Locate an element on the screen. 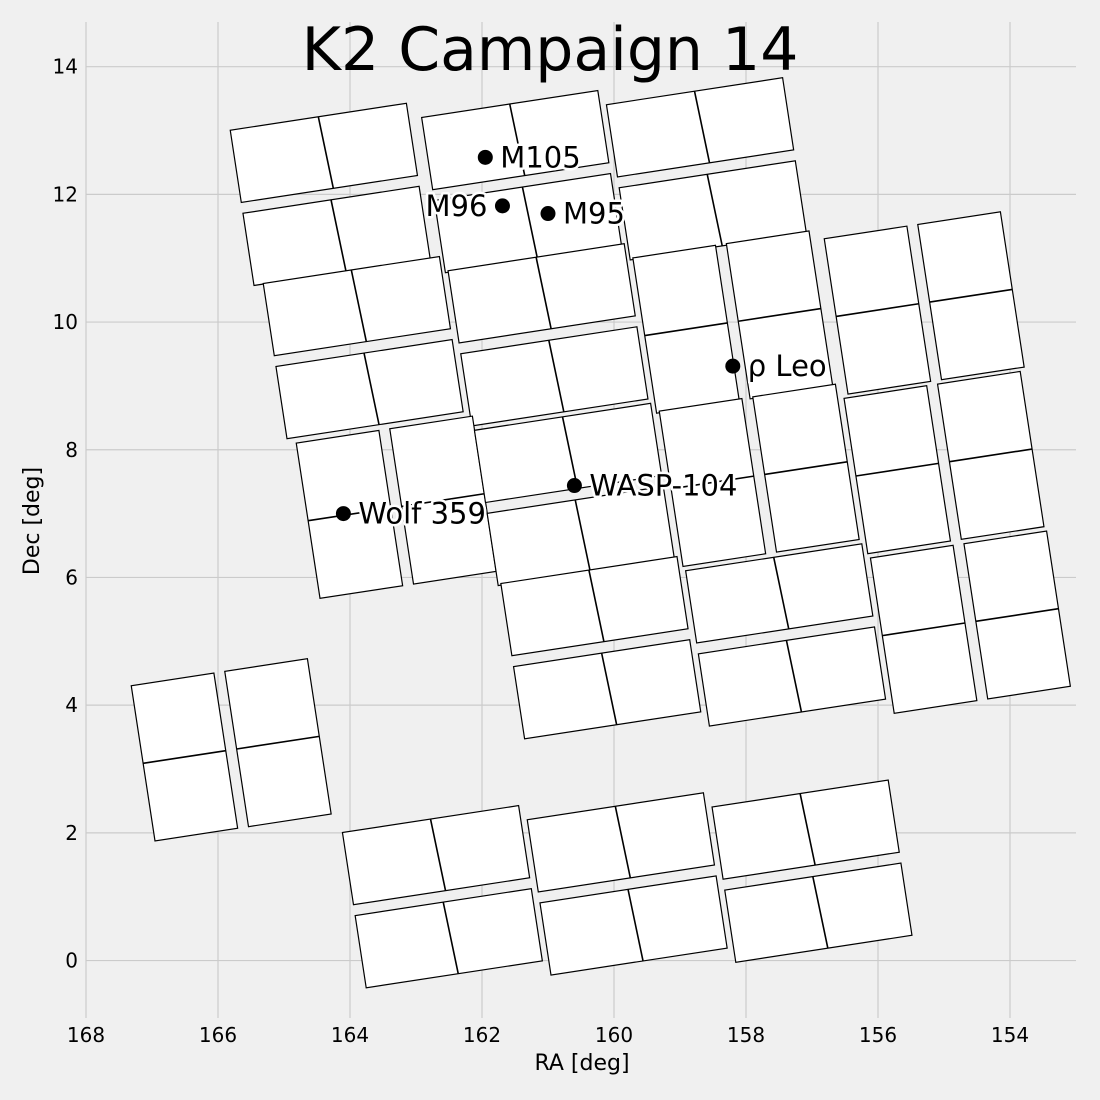 The image size is (1100, 1100). y-tick-label: 8 is located at coordinates (71, 450).